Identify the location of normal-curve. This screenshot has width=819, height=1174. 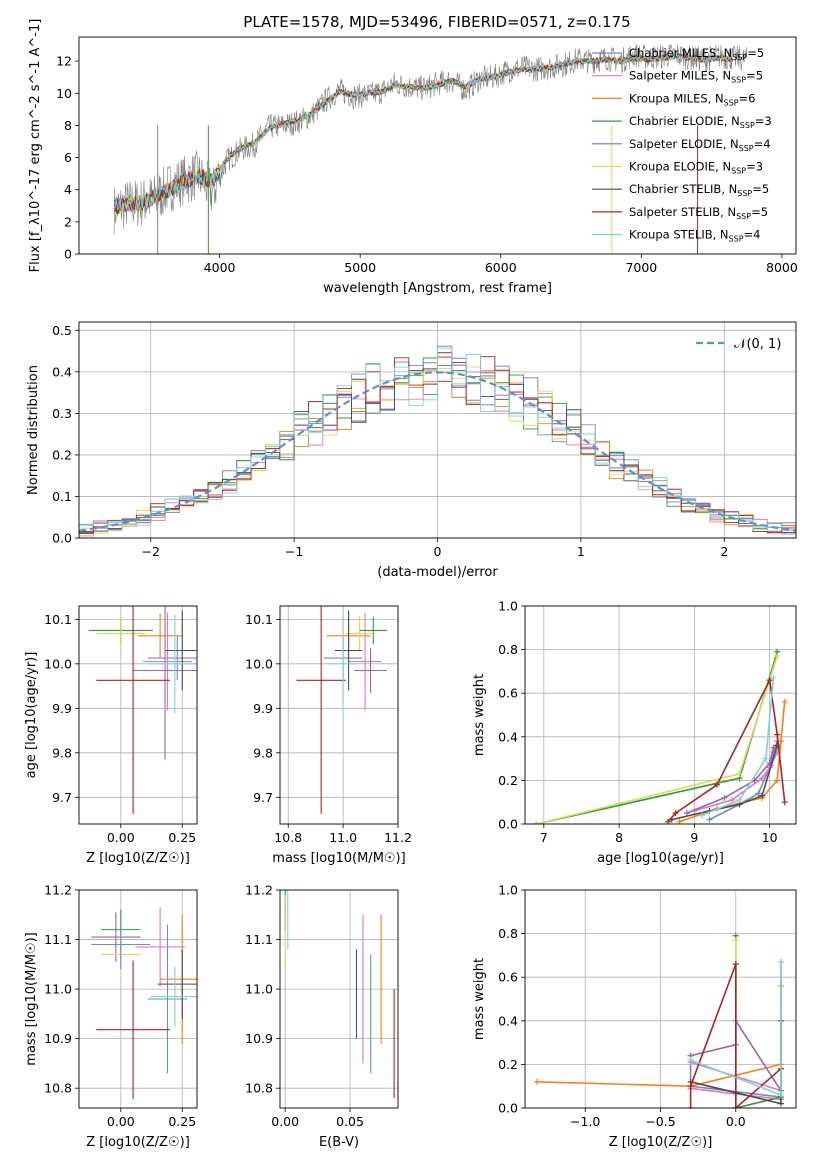
(437, 451).